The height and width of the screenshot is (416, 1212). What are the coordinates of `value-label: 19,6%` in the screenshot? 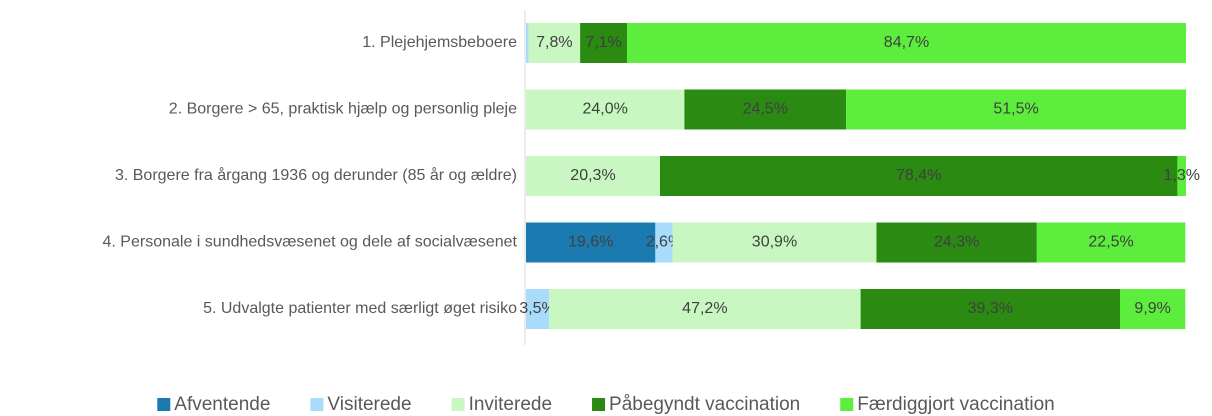 It's located at (590, 242).